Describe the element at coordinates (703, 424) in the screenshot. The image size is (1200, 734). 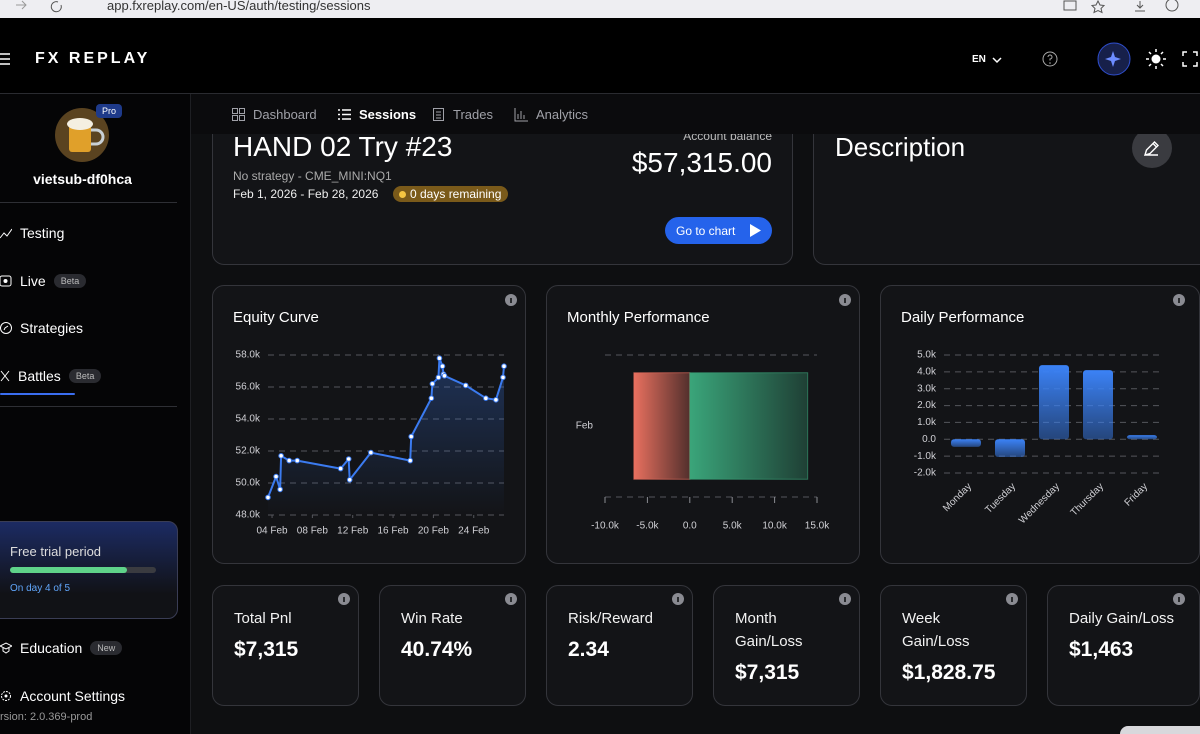
I see `monthly-card` at that location.